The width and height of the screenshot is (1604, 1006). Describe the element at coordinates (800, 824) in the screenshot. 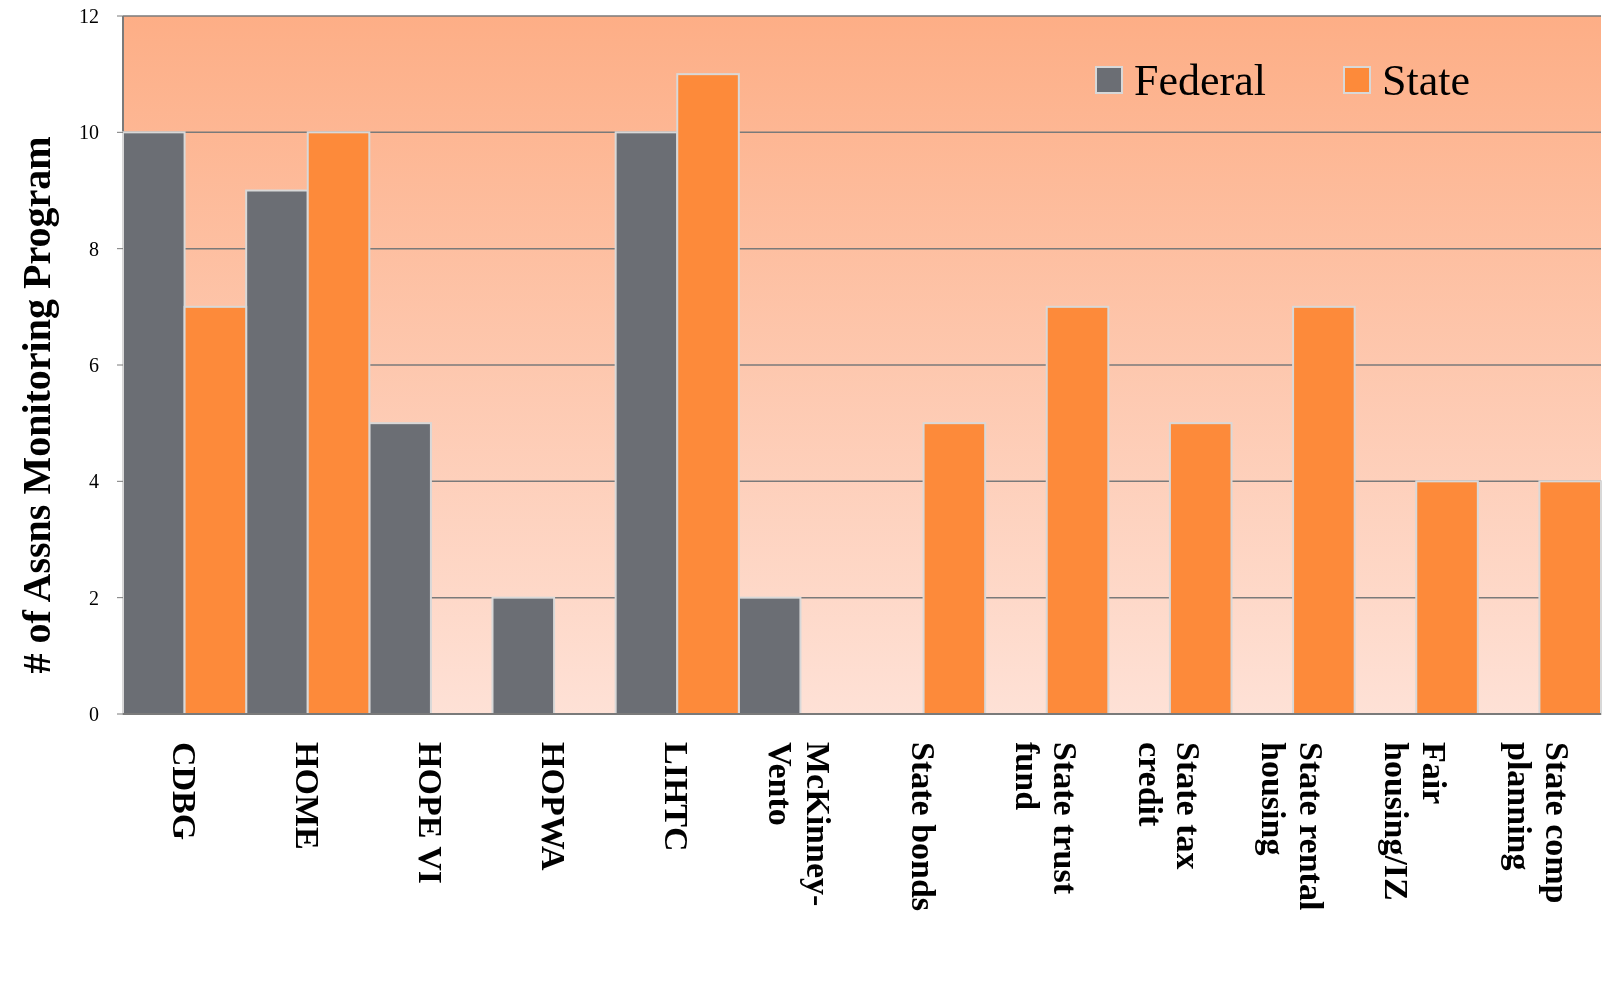

I see `x-tick-label: McKinney-Vento` at that location.